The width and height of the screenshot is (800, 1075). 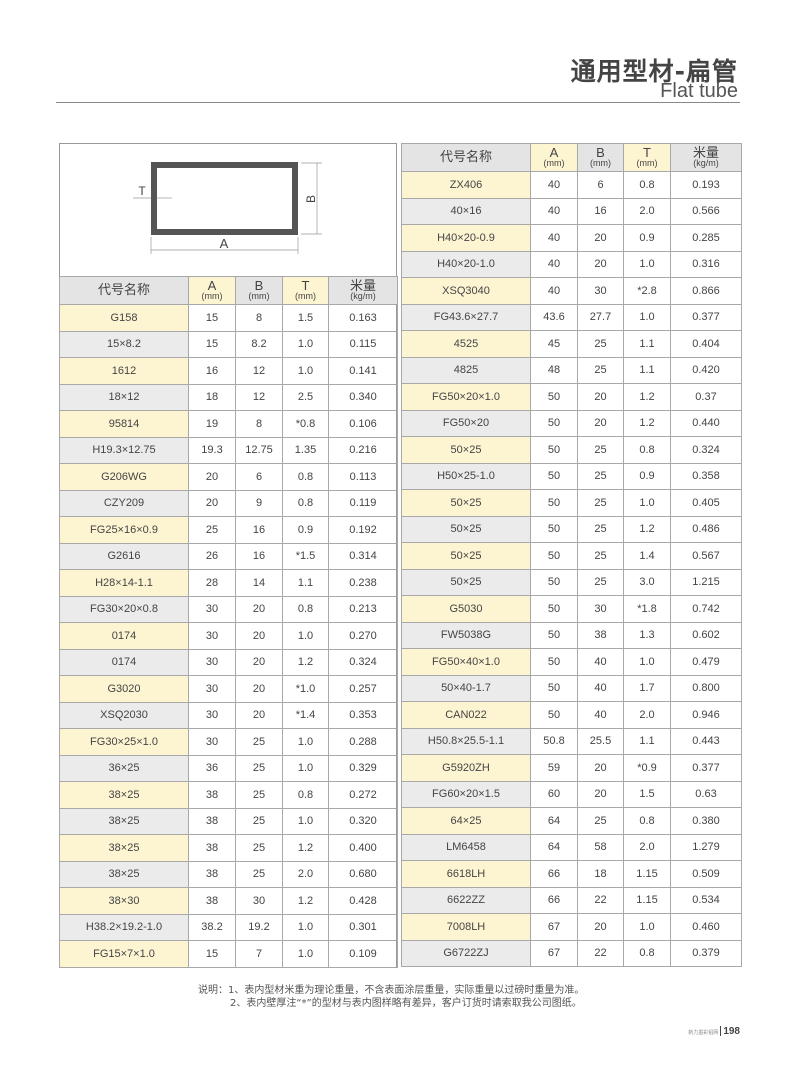 I want to click on page-footer: 新力墨彩铝网 198, so click(x=714, y=1031).